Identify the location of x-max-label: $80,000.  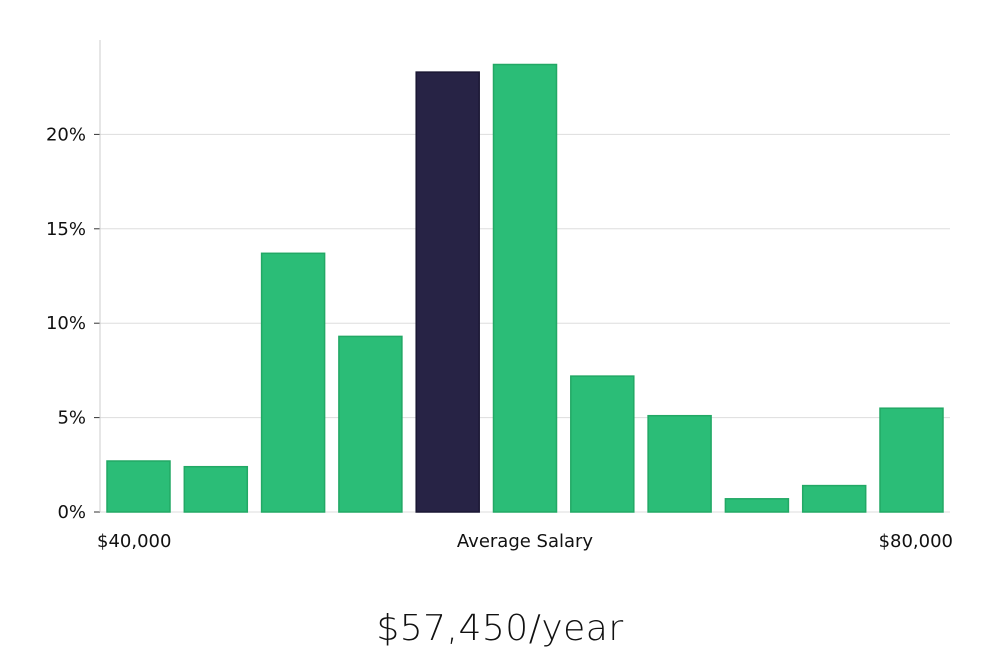
(916, 541).